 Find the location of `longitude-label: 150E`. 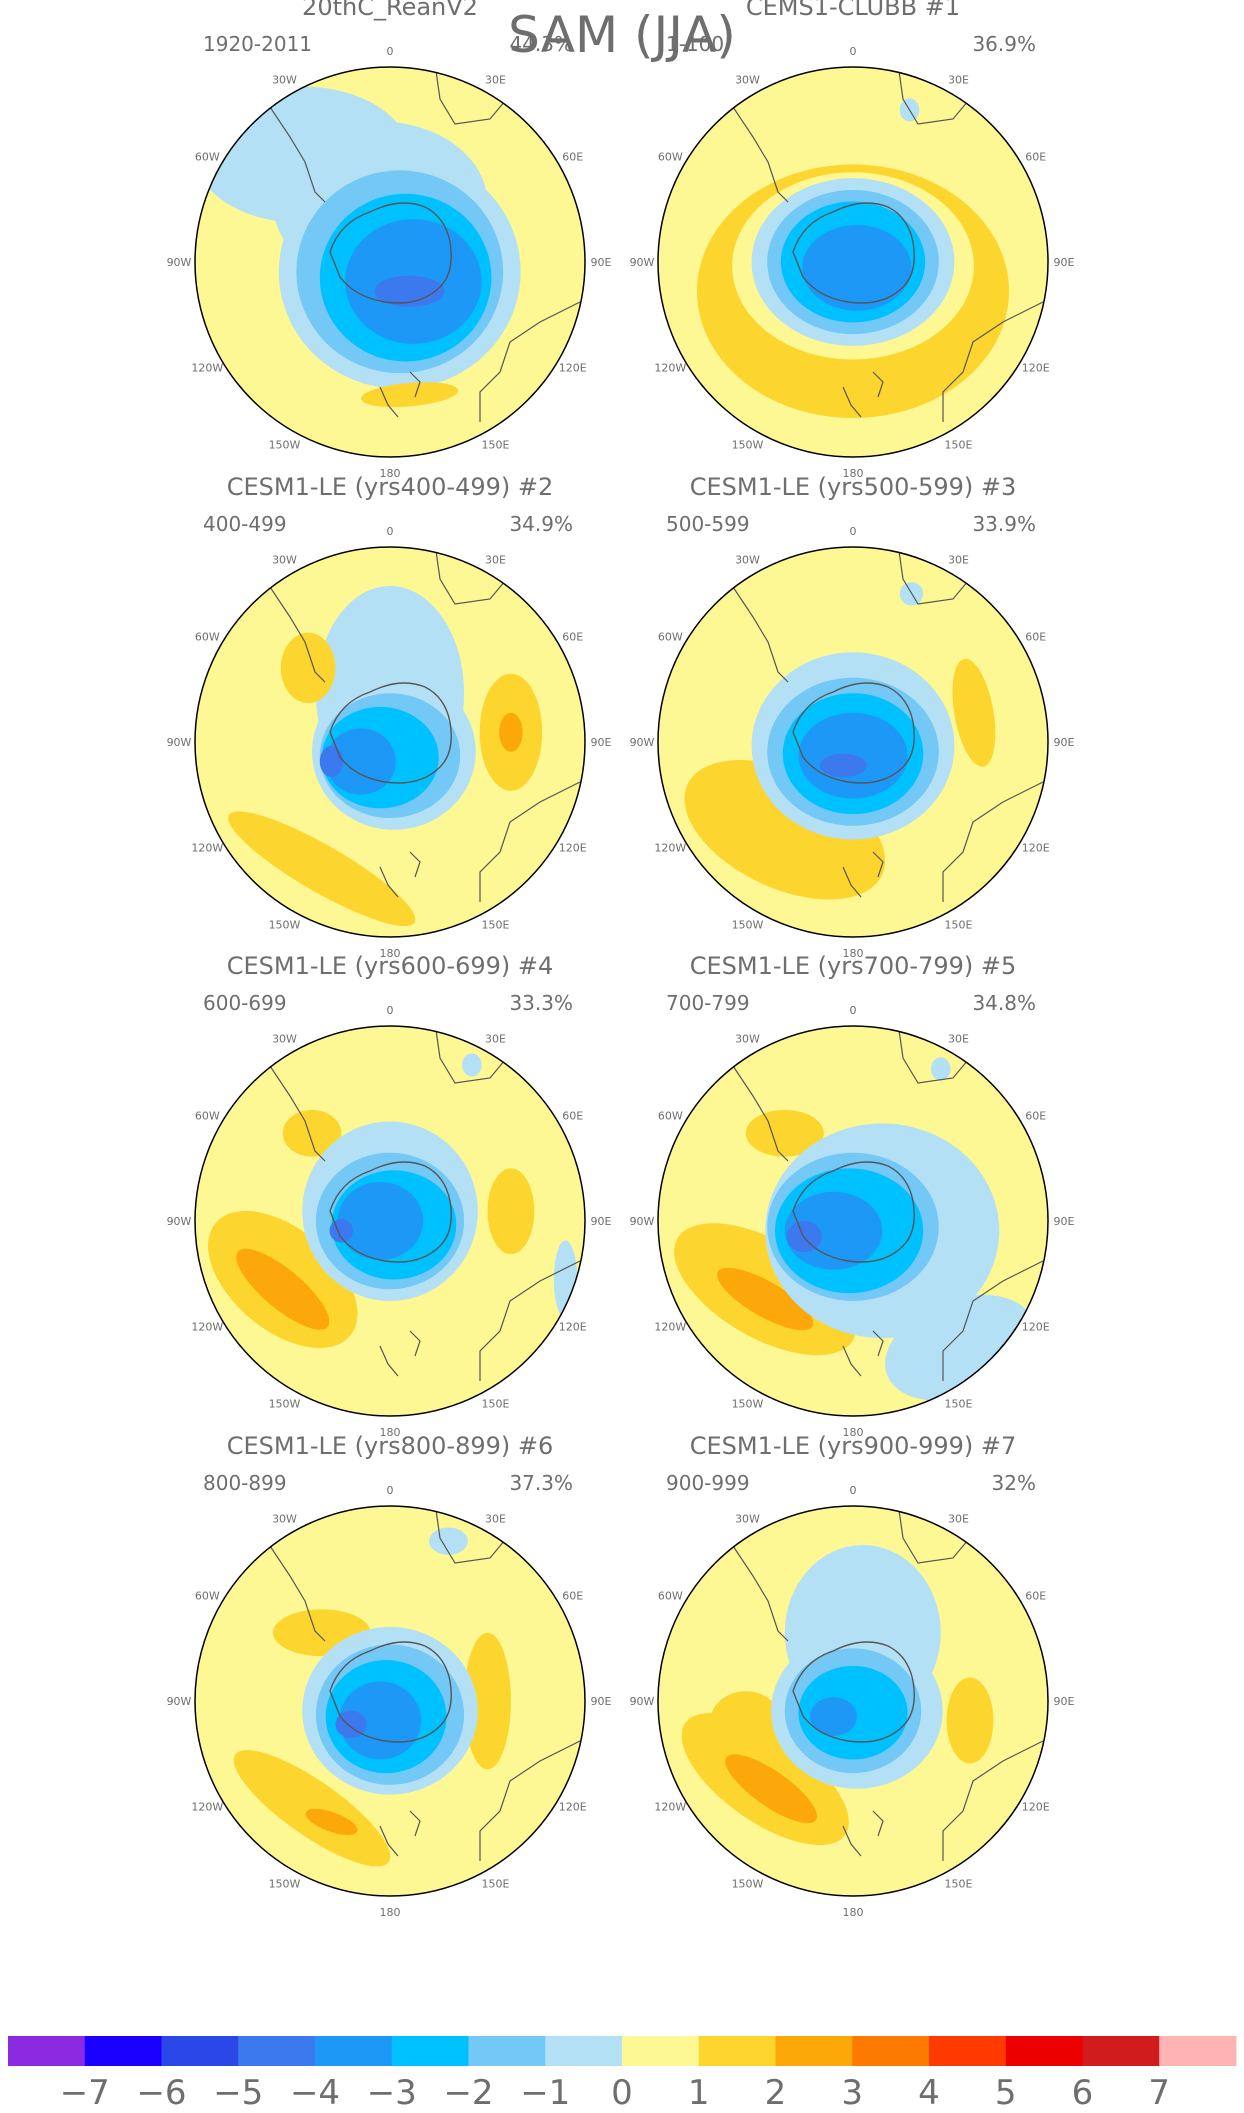

longitude-label: 150E is located at coordinates (959, 1404).